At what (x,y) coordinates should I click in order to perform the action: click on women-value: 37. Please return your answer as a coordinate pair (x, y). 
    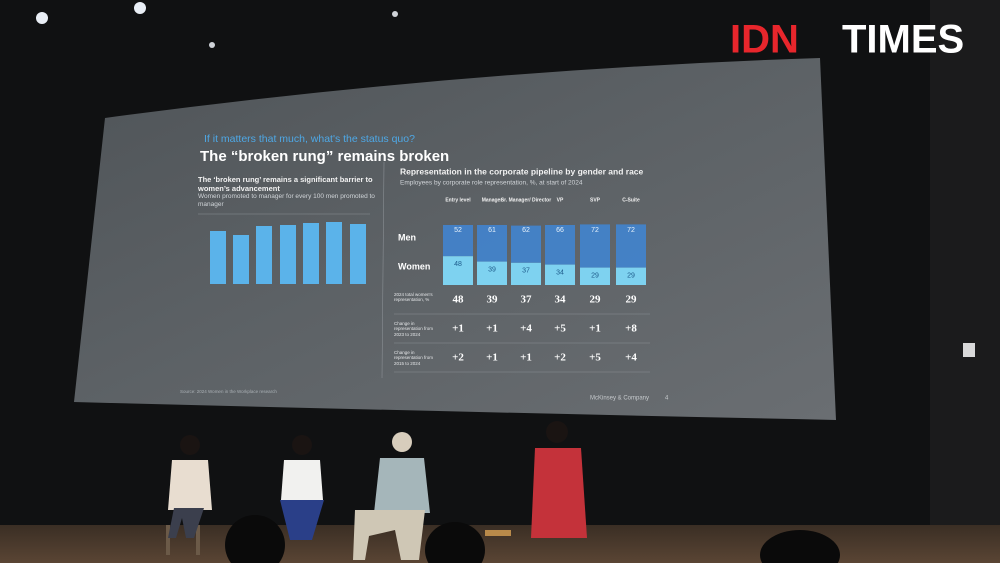
    Looking at the image, I should click on (526, 271).